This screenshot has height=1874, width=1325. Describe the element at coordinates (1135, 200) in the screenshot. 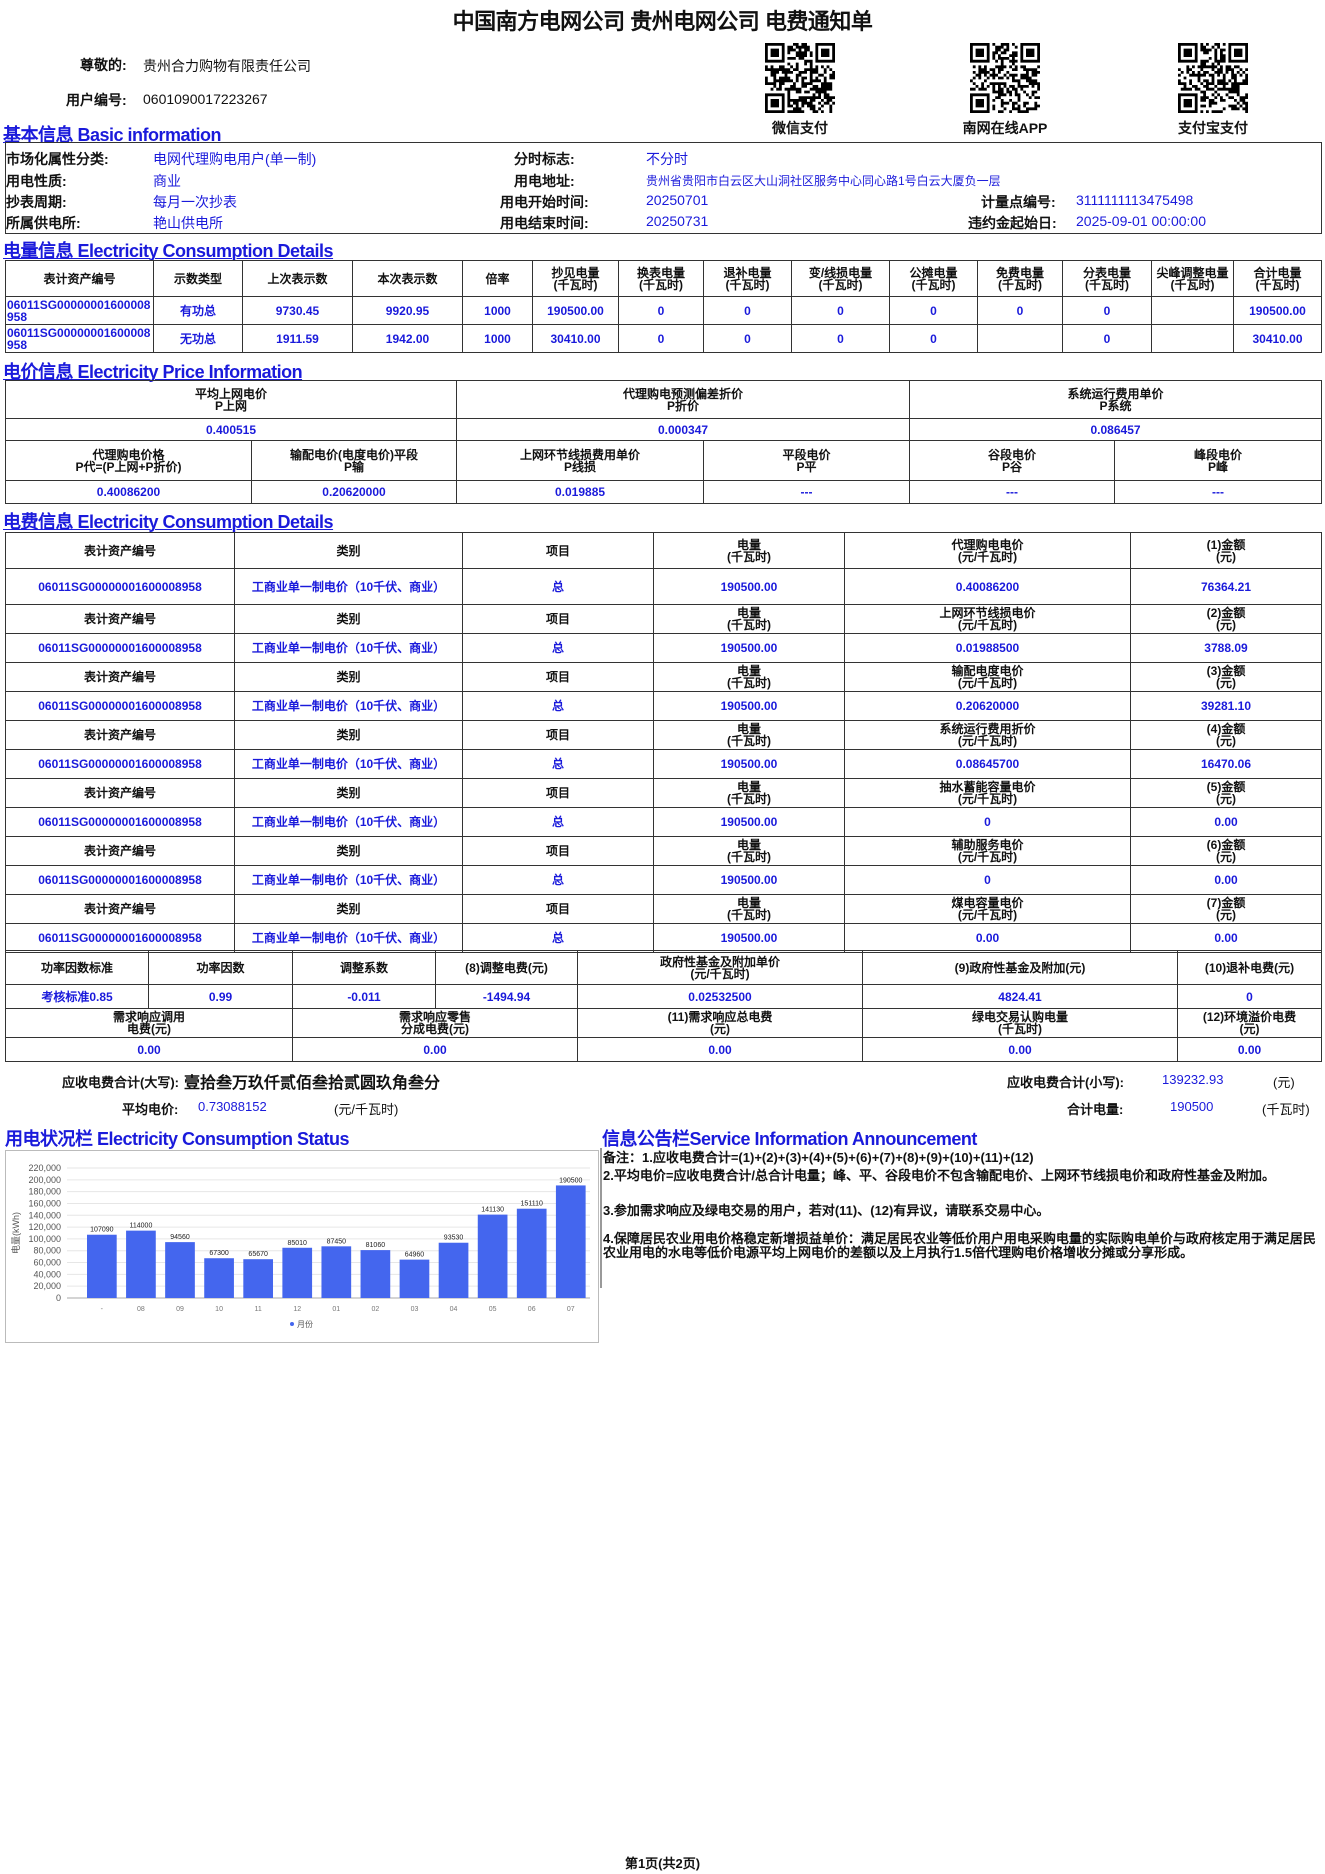

I see `meter-point-value: 3111111113475498` at that location.